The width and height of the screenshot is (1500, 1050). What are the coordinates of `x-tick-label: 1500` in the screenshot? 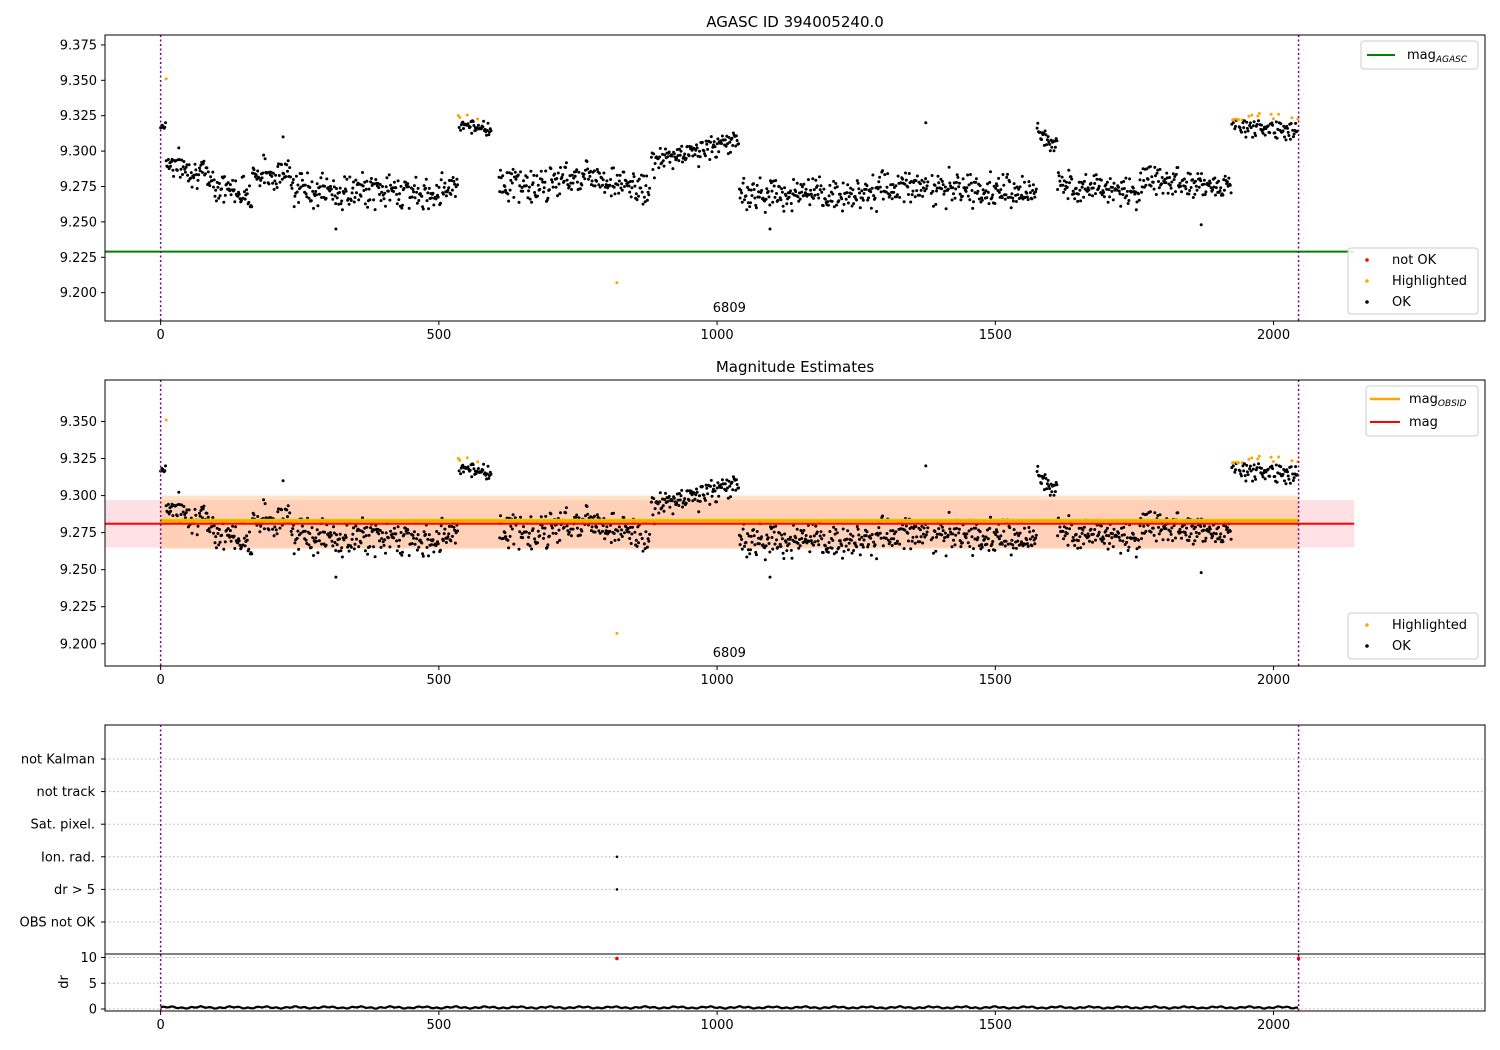 It's located at (995, 1025).